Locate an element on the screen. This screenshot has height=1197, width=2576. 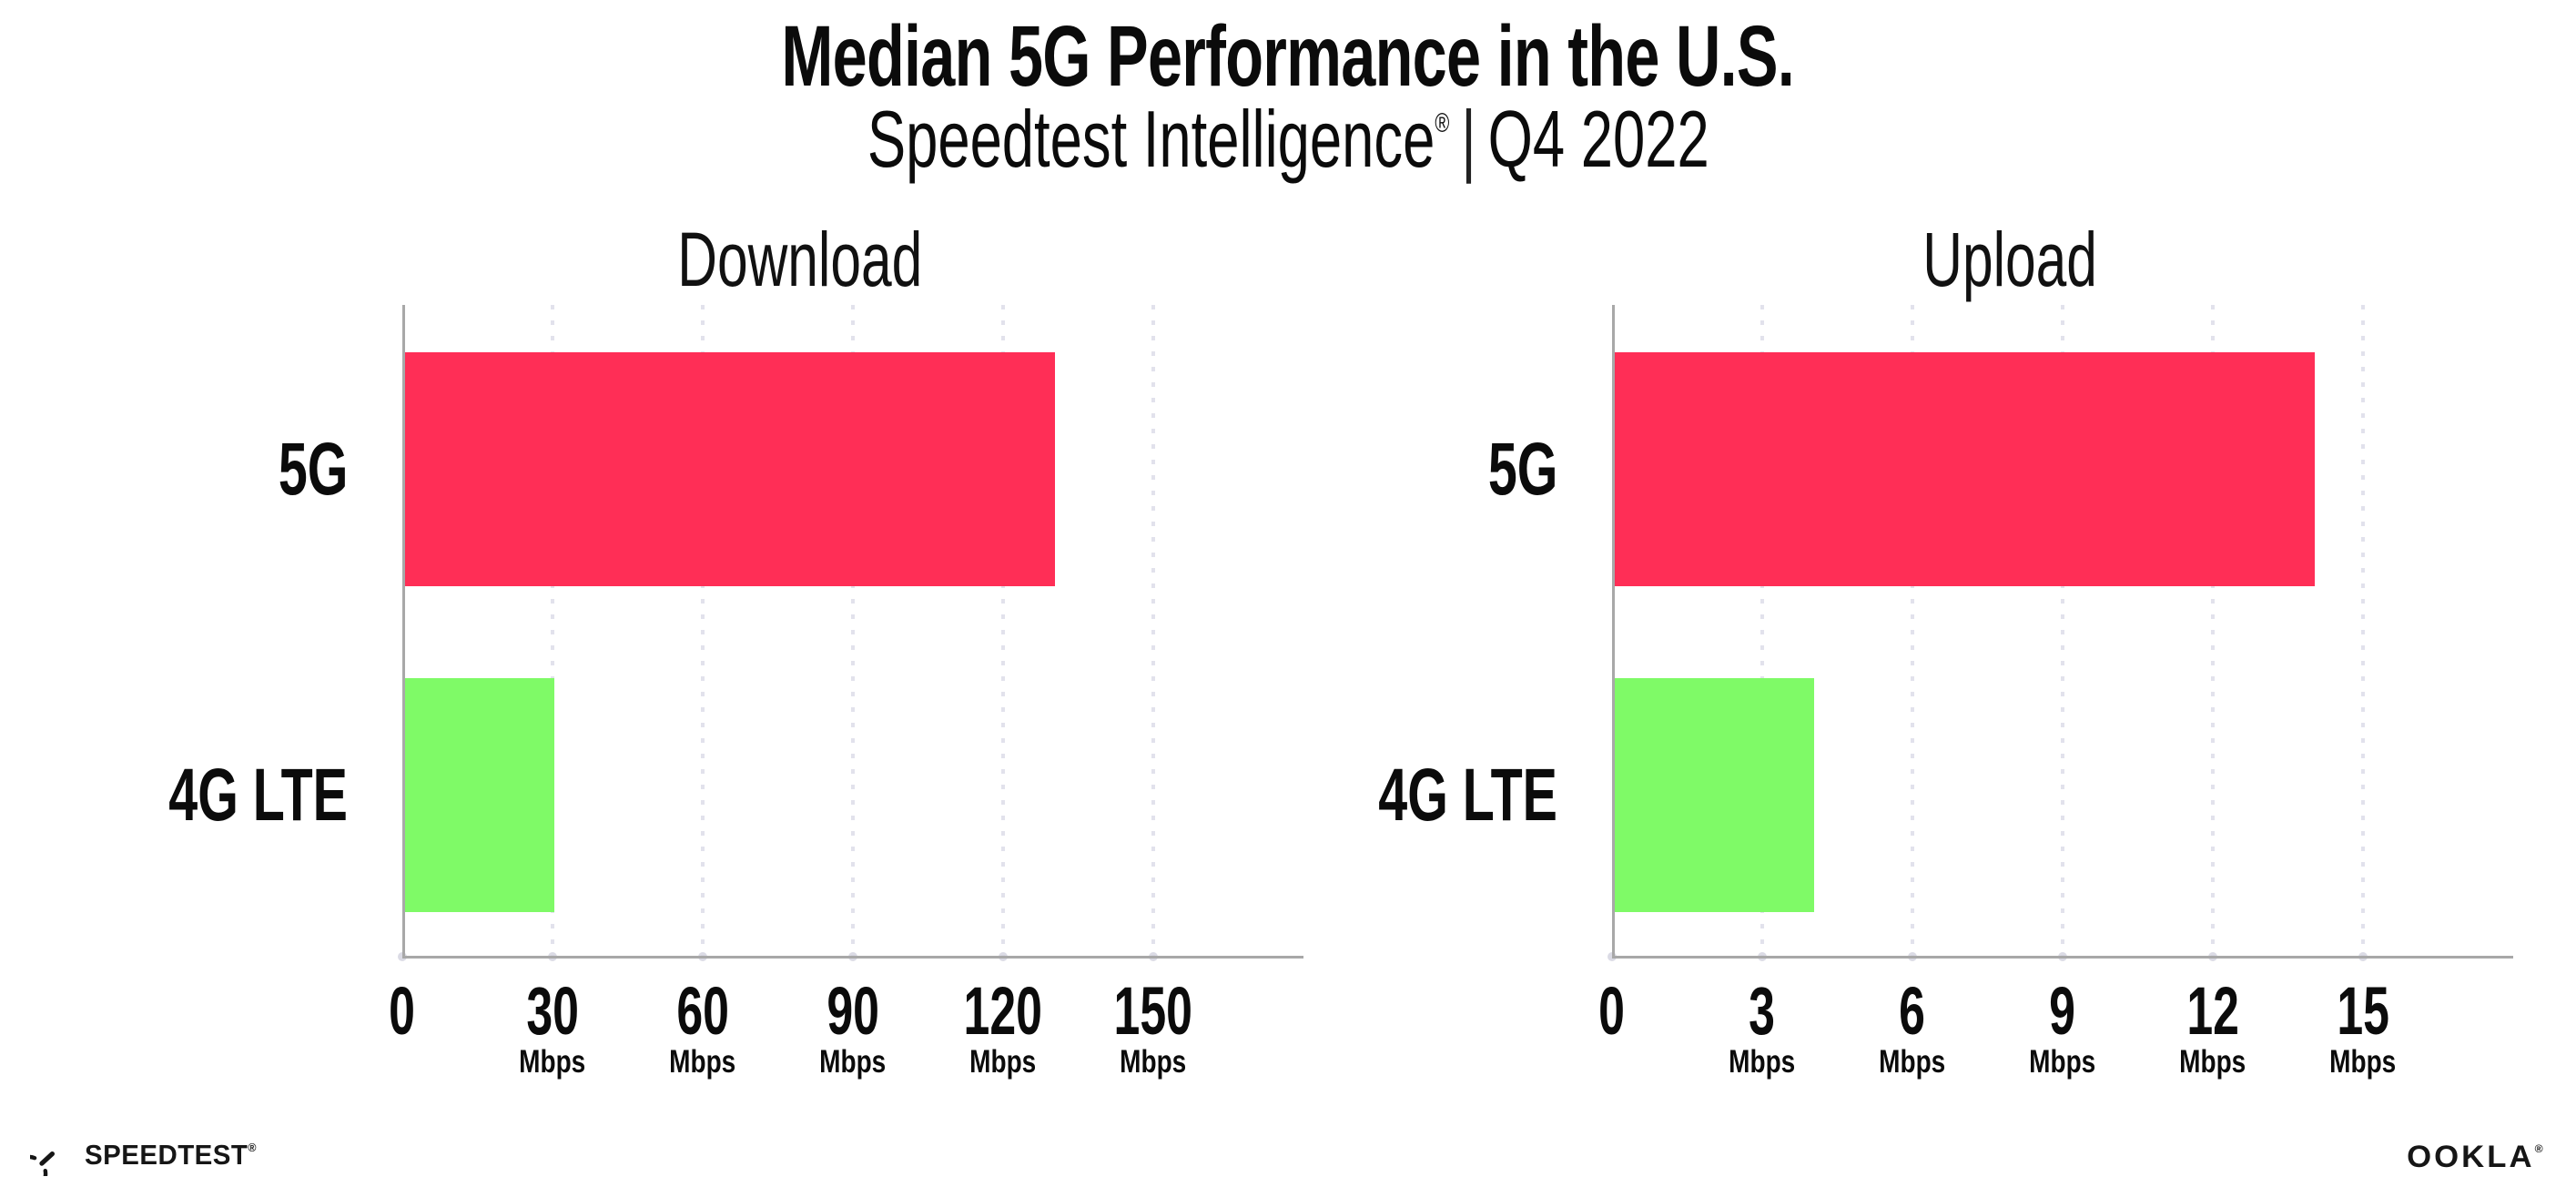
tick-label-group: 150 Mbps is located at coordinates (1153, 1027).